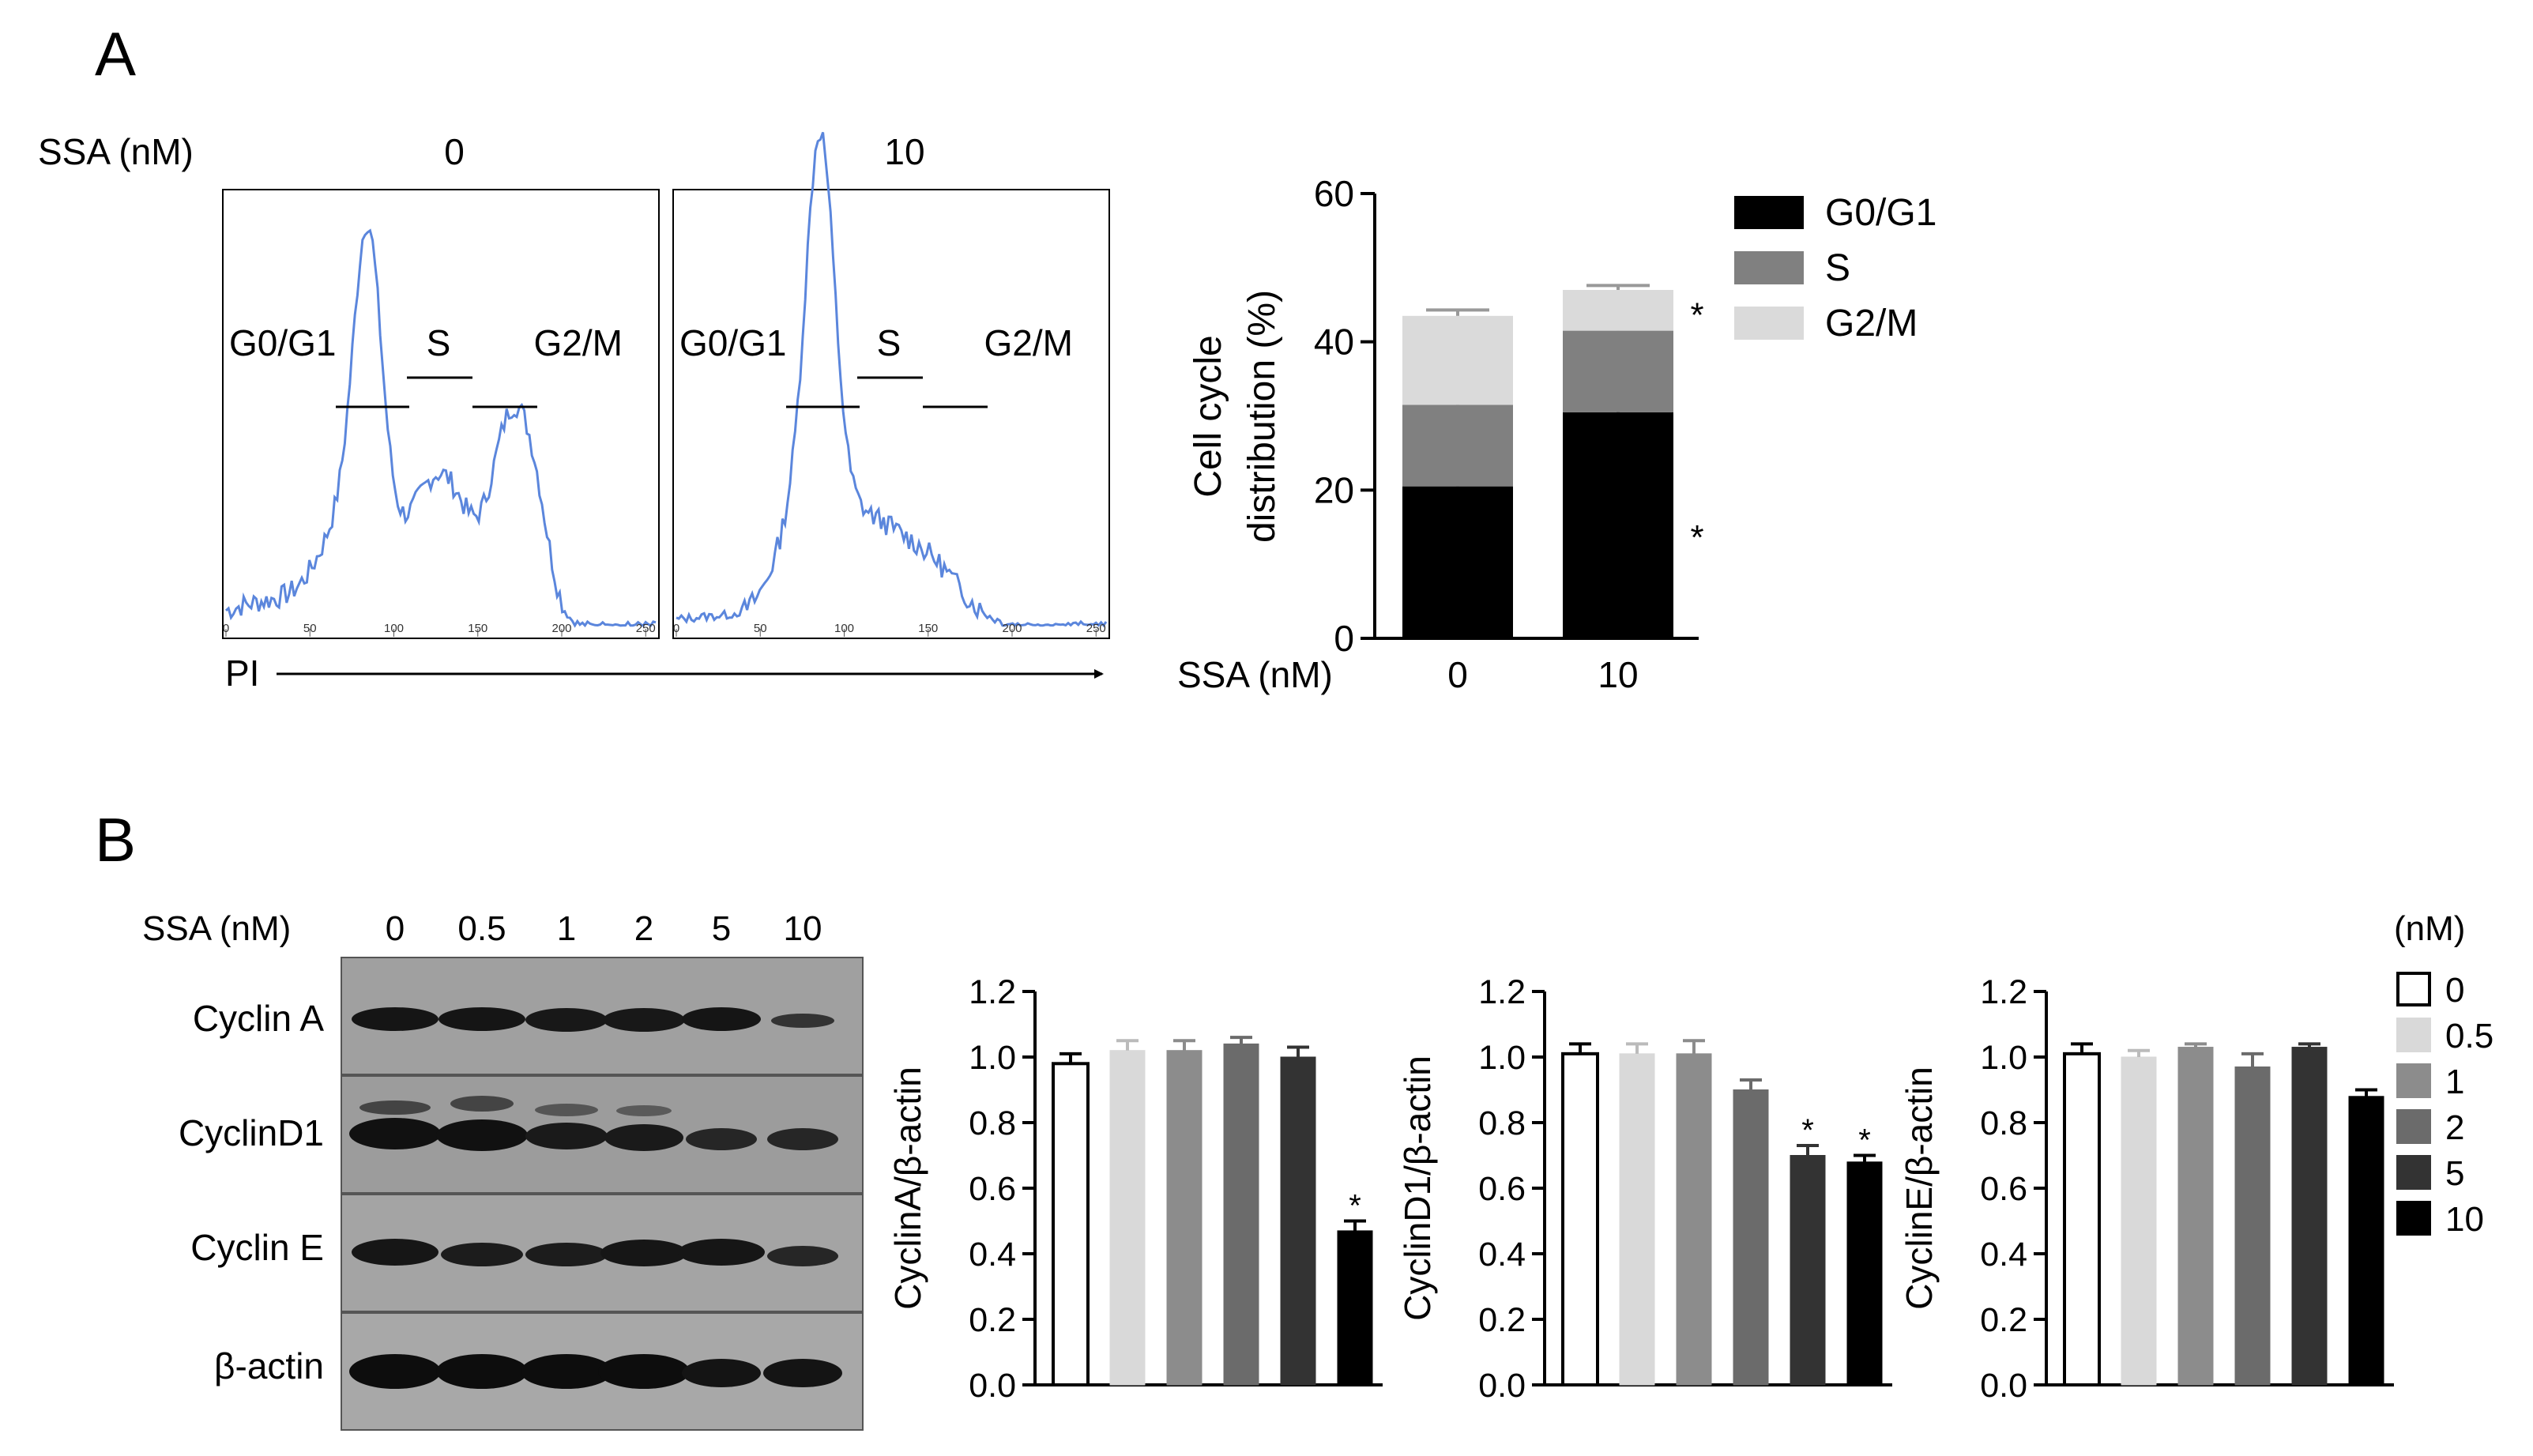 This screenshot has height=1456, width=2533. What do you see at coordinates (1235, 416) in the screenshot?
I see `y-axis-label: Cell cycle distribution (%)` at bounding box center [1235, 416].